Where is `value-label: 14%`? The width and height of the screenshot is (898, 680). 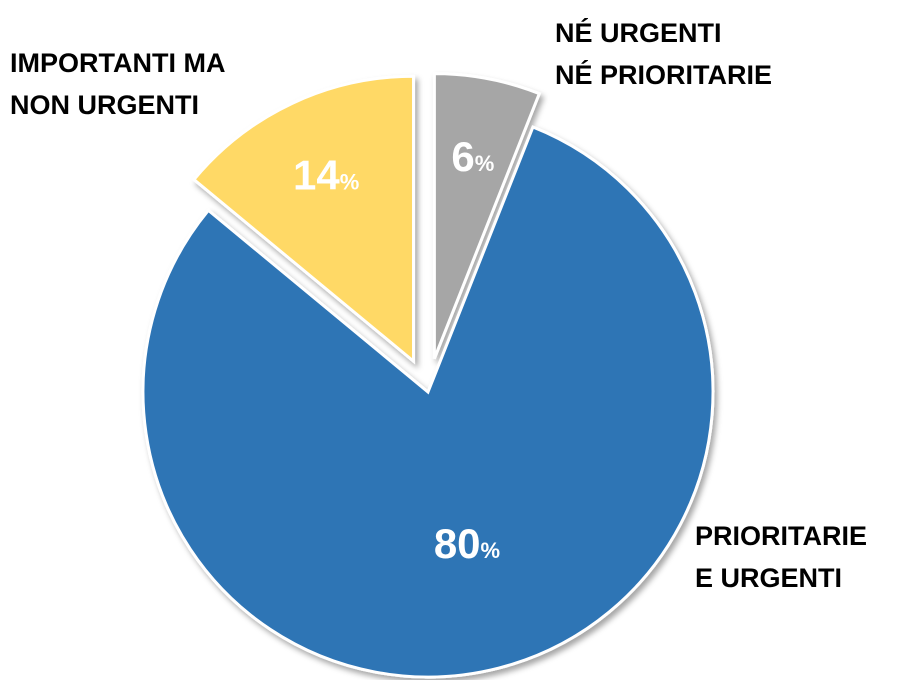 value-label: 14% is located at coordinates (326, 175).